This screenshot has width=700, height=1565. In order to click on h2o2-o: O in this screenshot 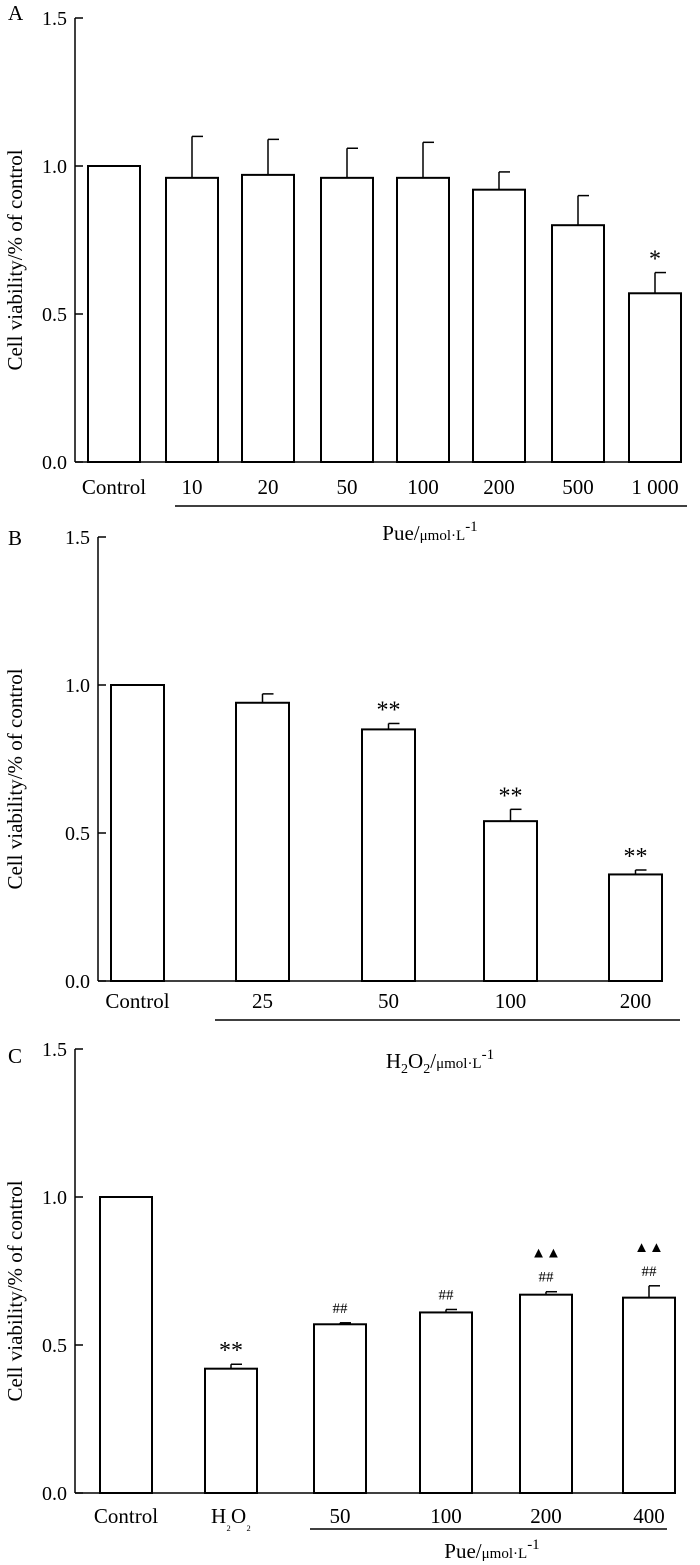, I will do `click(238, 1516)`.